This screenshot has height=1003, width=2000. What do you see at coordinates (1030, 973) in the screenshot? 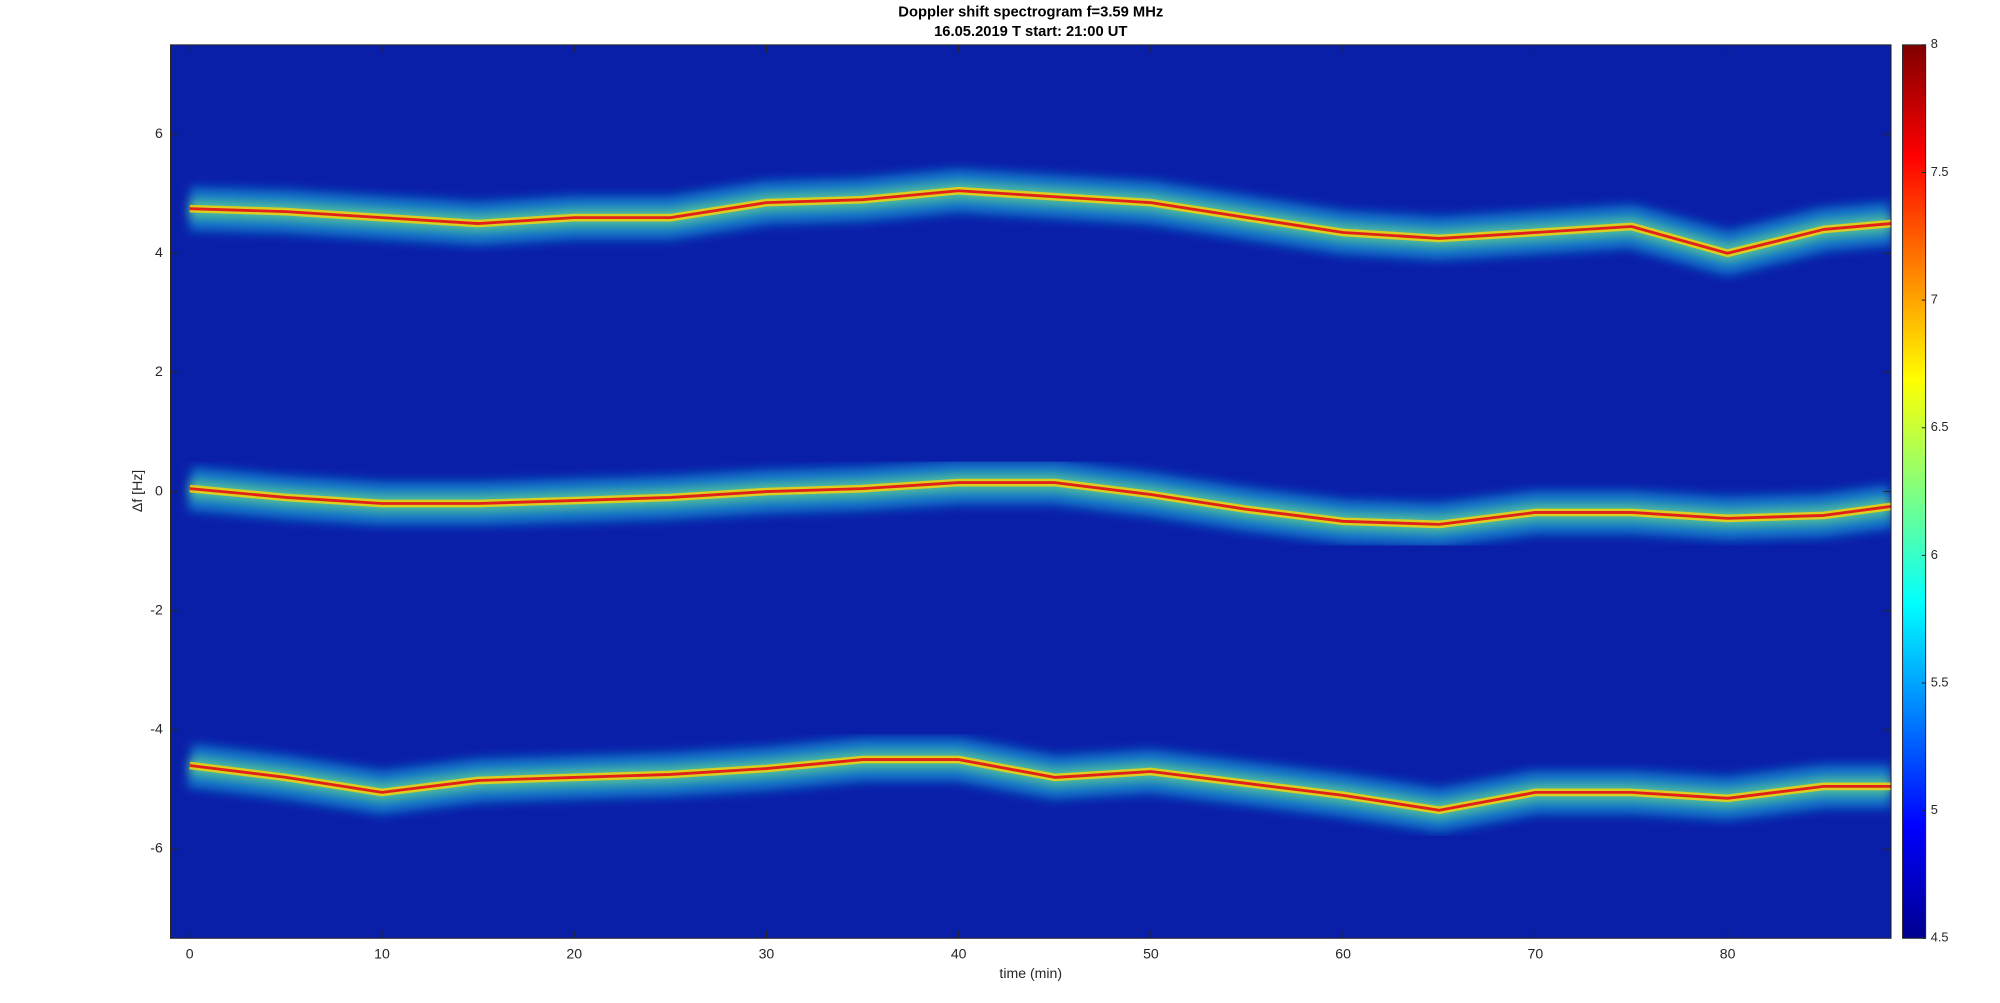
I see `x-axis-label: time (min)` at bounding box center [1030, 973].